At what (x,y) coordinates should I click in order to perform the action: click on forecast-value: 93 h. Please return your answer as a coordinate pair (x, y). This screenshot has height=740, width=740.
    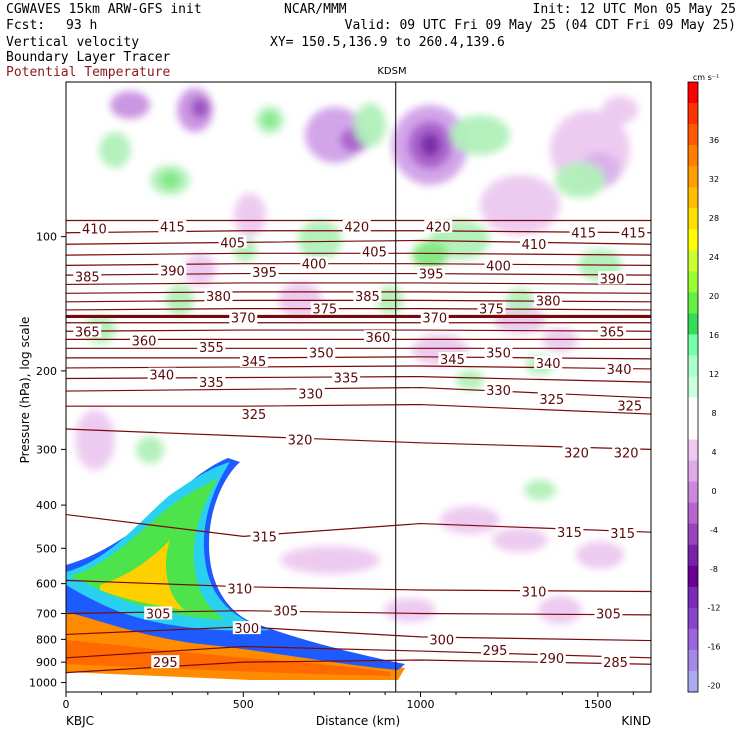
    Looking at the image, I should click on (82, 25).